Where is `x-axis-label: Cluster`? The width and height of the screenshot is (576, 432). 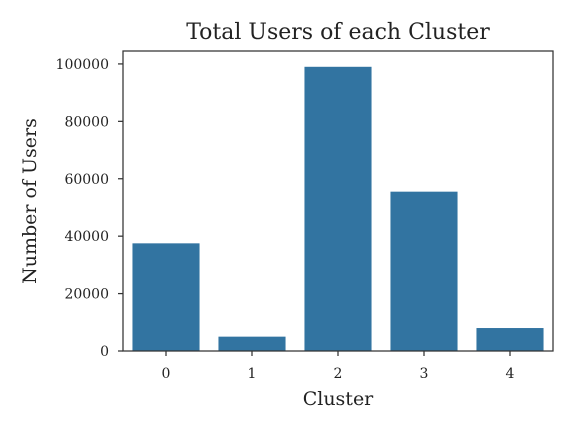 x-axis-label: Cluster is located at coordinates (338, 399).